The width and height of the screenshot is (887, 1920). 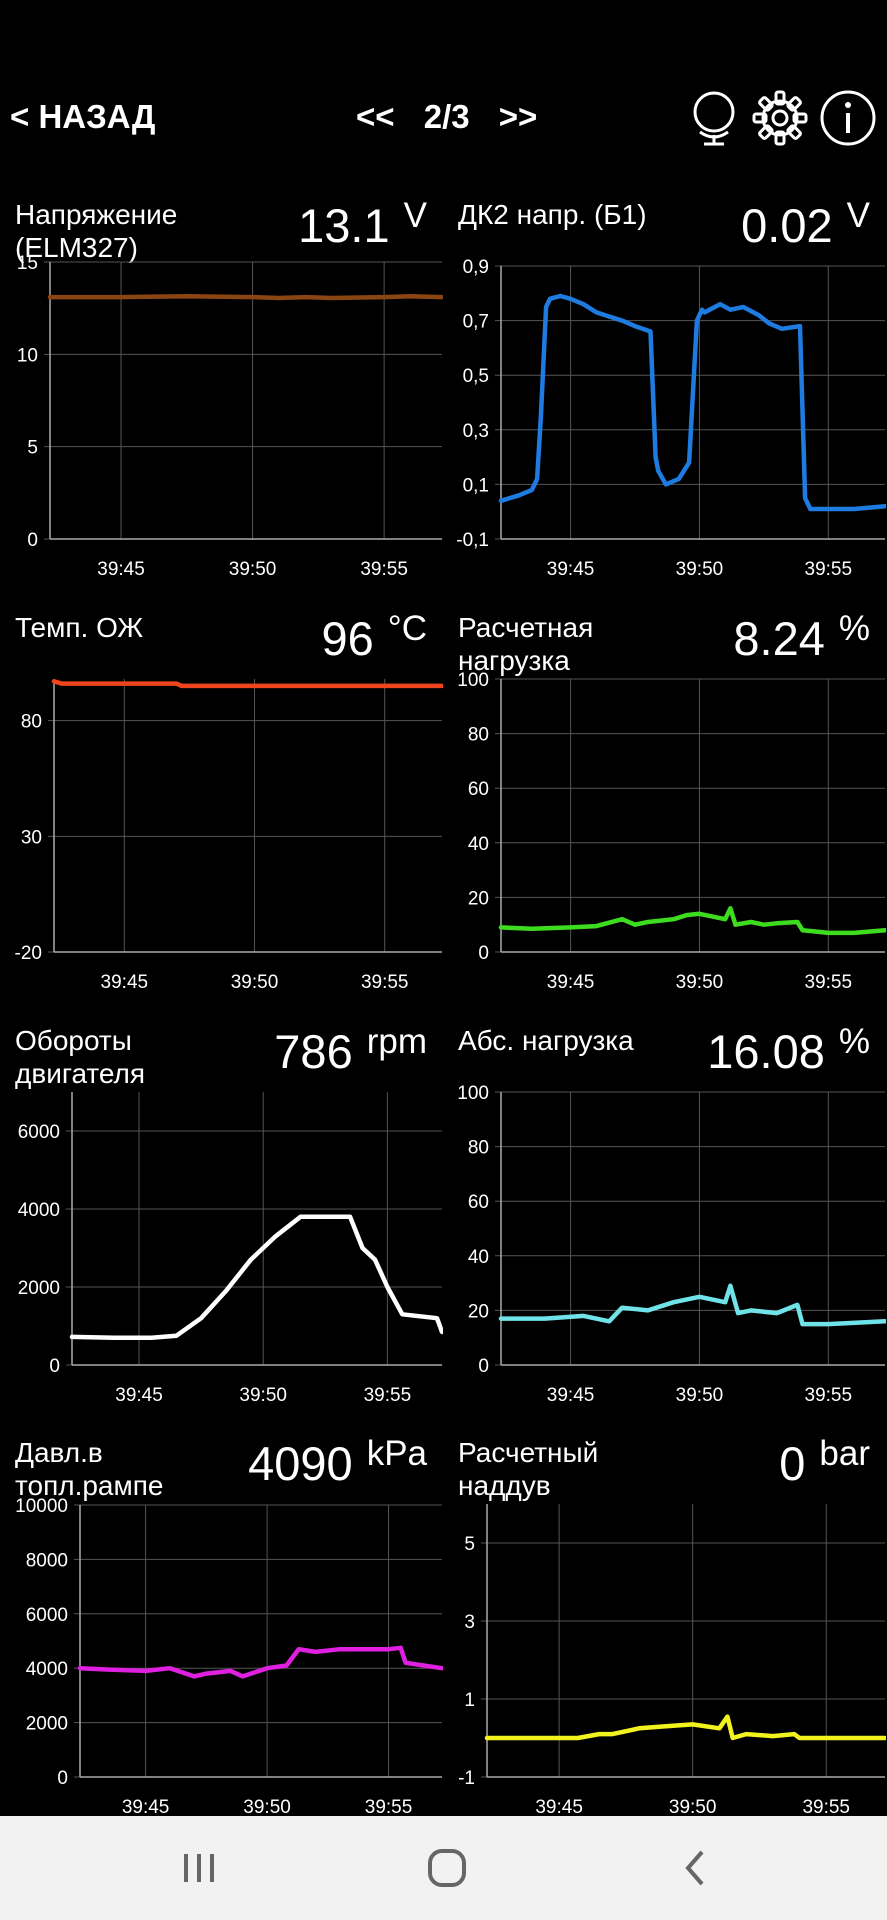 I want to click on y-tick-label: 30, so click(x=31, y=837).